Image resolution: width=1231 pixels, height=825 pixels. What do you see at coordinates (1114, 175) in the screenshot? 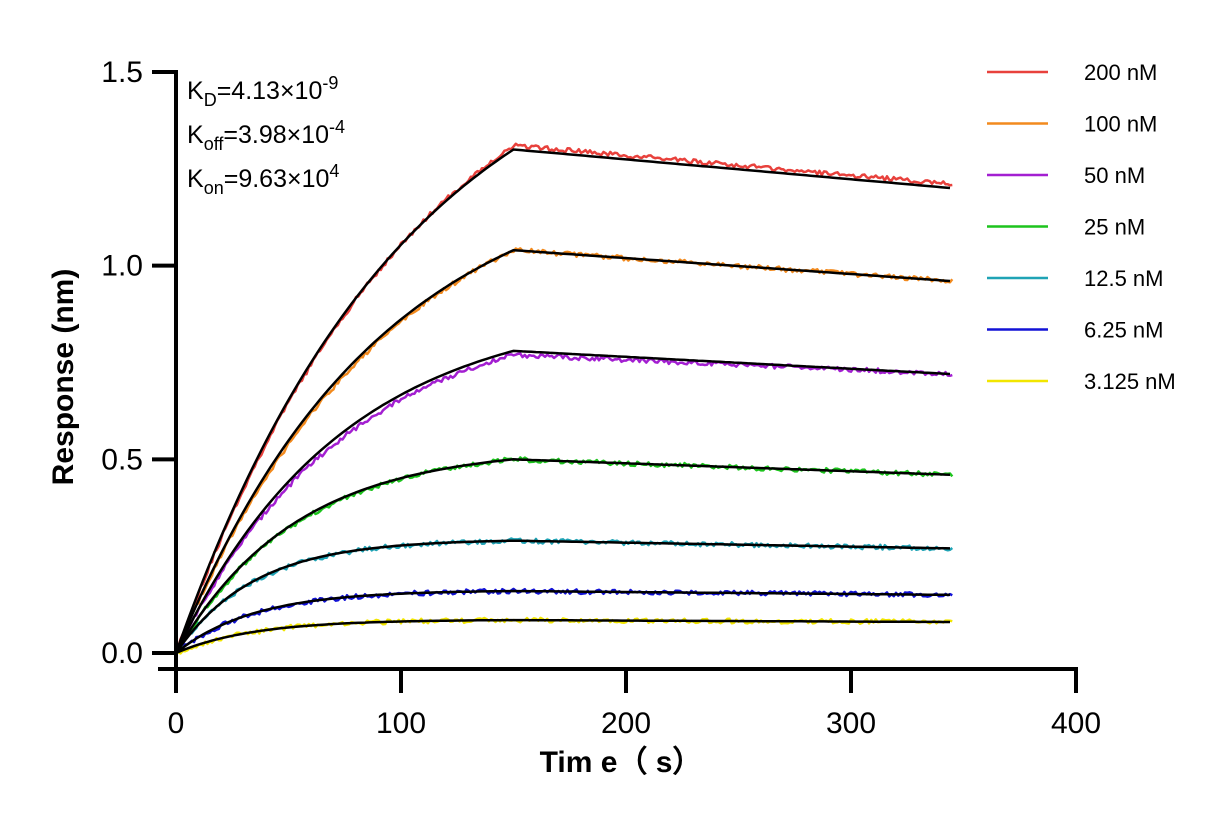
I see `legend-label: 50 nM` at bounding box center [1114, 175].